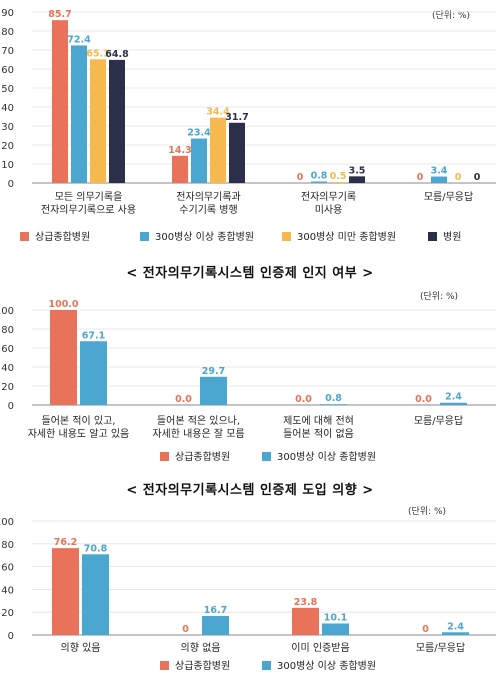 The height and width of the screenshot is (677, 500). What do you see at coordinates (318, 433) in the screenshot?
I see `category-label: 들어본 적이 없음` at bounding box center [318, 433].